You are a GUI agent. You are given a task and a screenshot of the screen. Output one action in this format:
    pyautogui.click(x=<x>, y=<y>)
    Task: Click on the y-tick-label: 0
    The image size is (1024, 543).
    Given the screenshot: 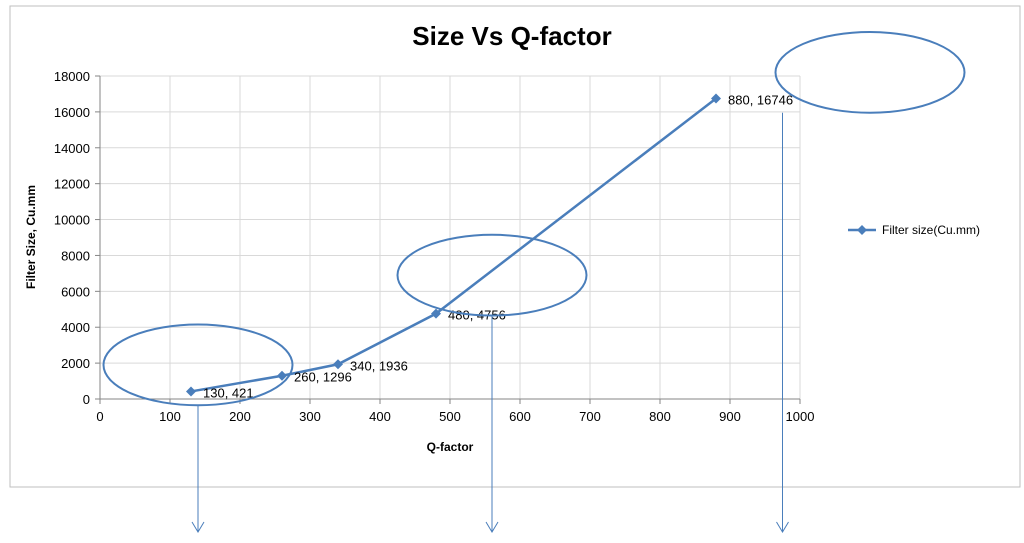 What is the action you would take?
    pyautogui.click(x=86, y=399)
    